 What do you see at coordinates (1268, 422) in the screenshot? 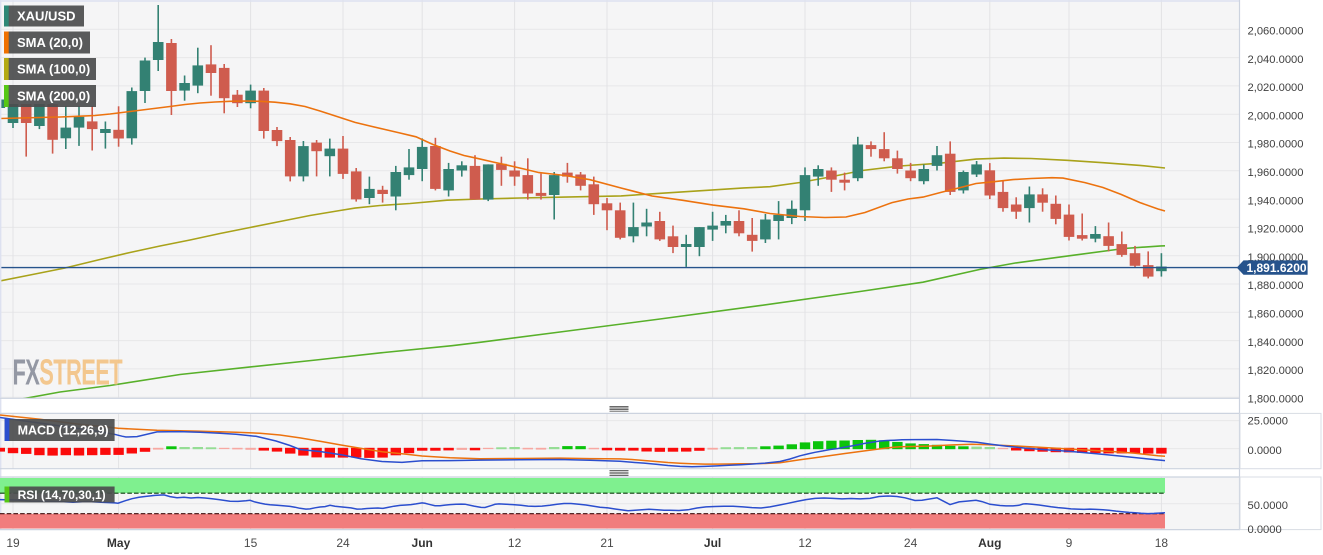
I see `svg-text: 25.0000` at bounding box center [1268, 422].